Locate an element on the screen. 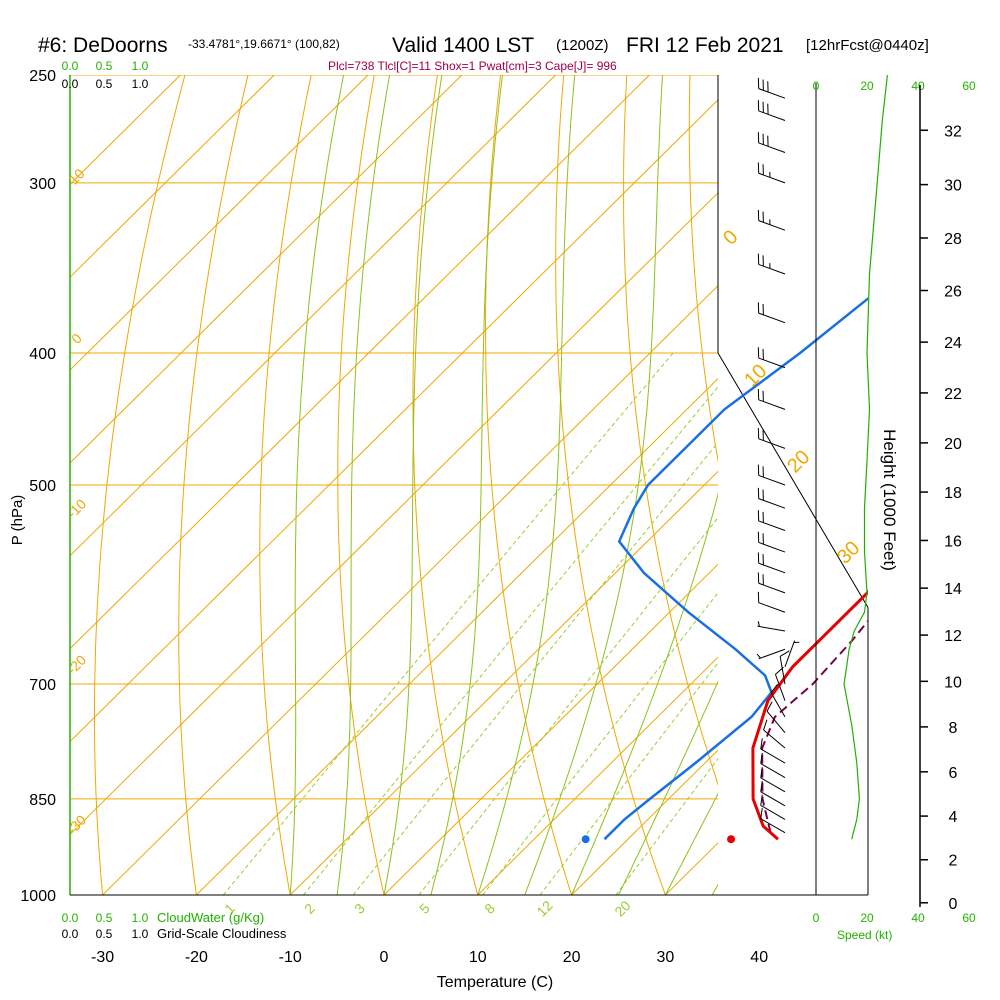 The image size is (1000, 1000). isotherm-label: -10 is located at coordinates (77, 509).